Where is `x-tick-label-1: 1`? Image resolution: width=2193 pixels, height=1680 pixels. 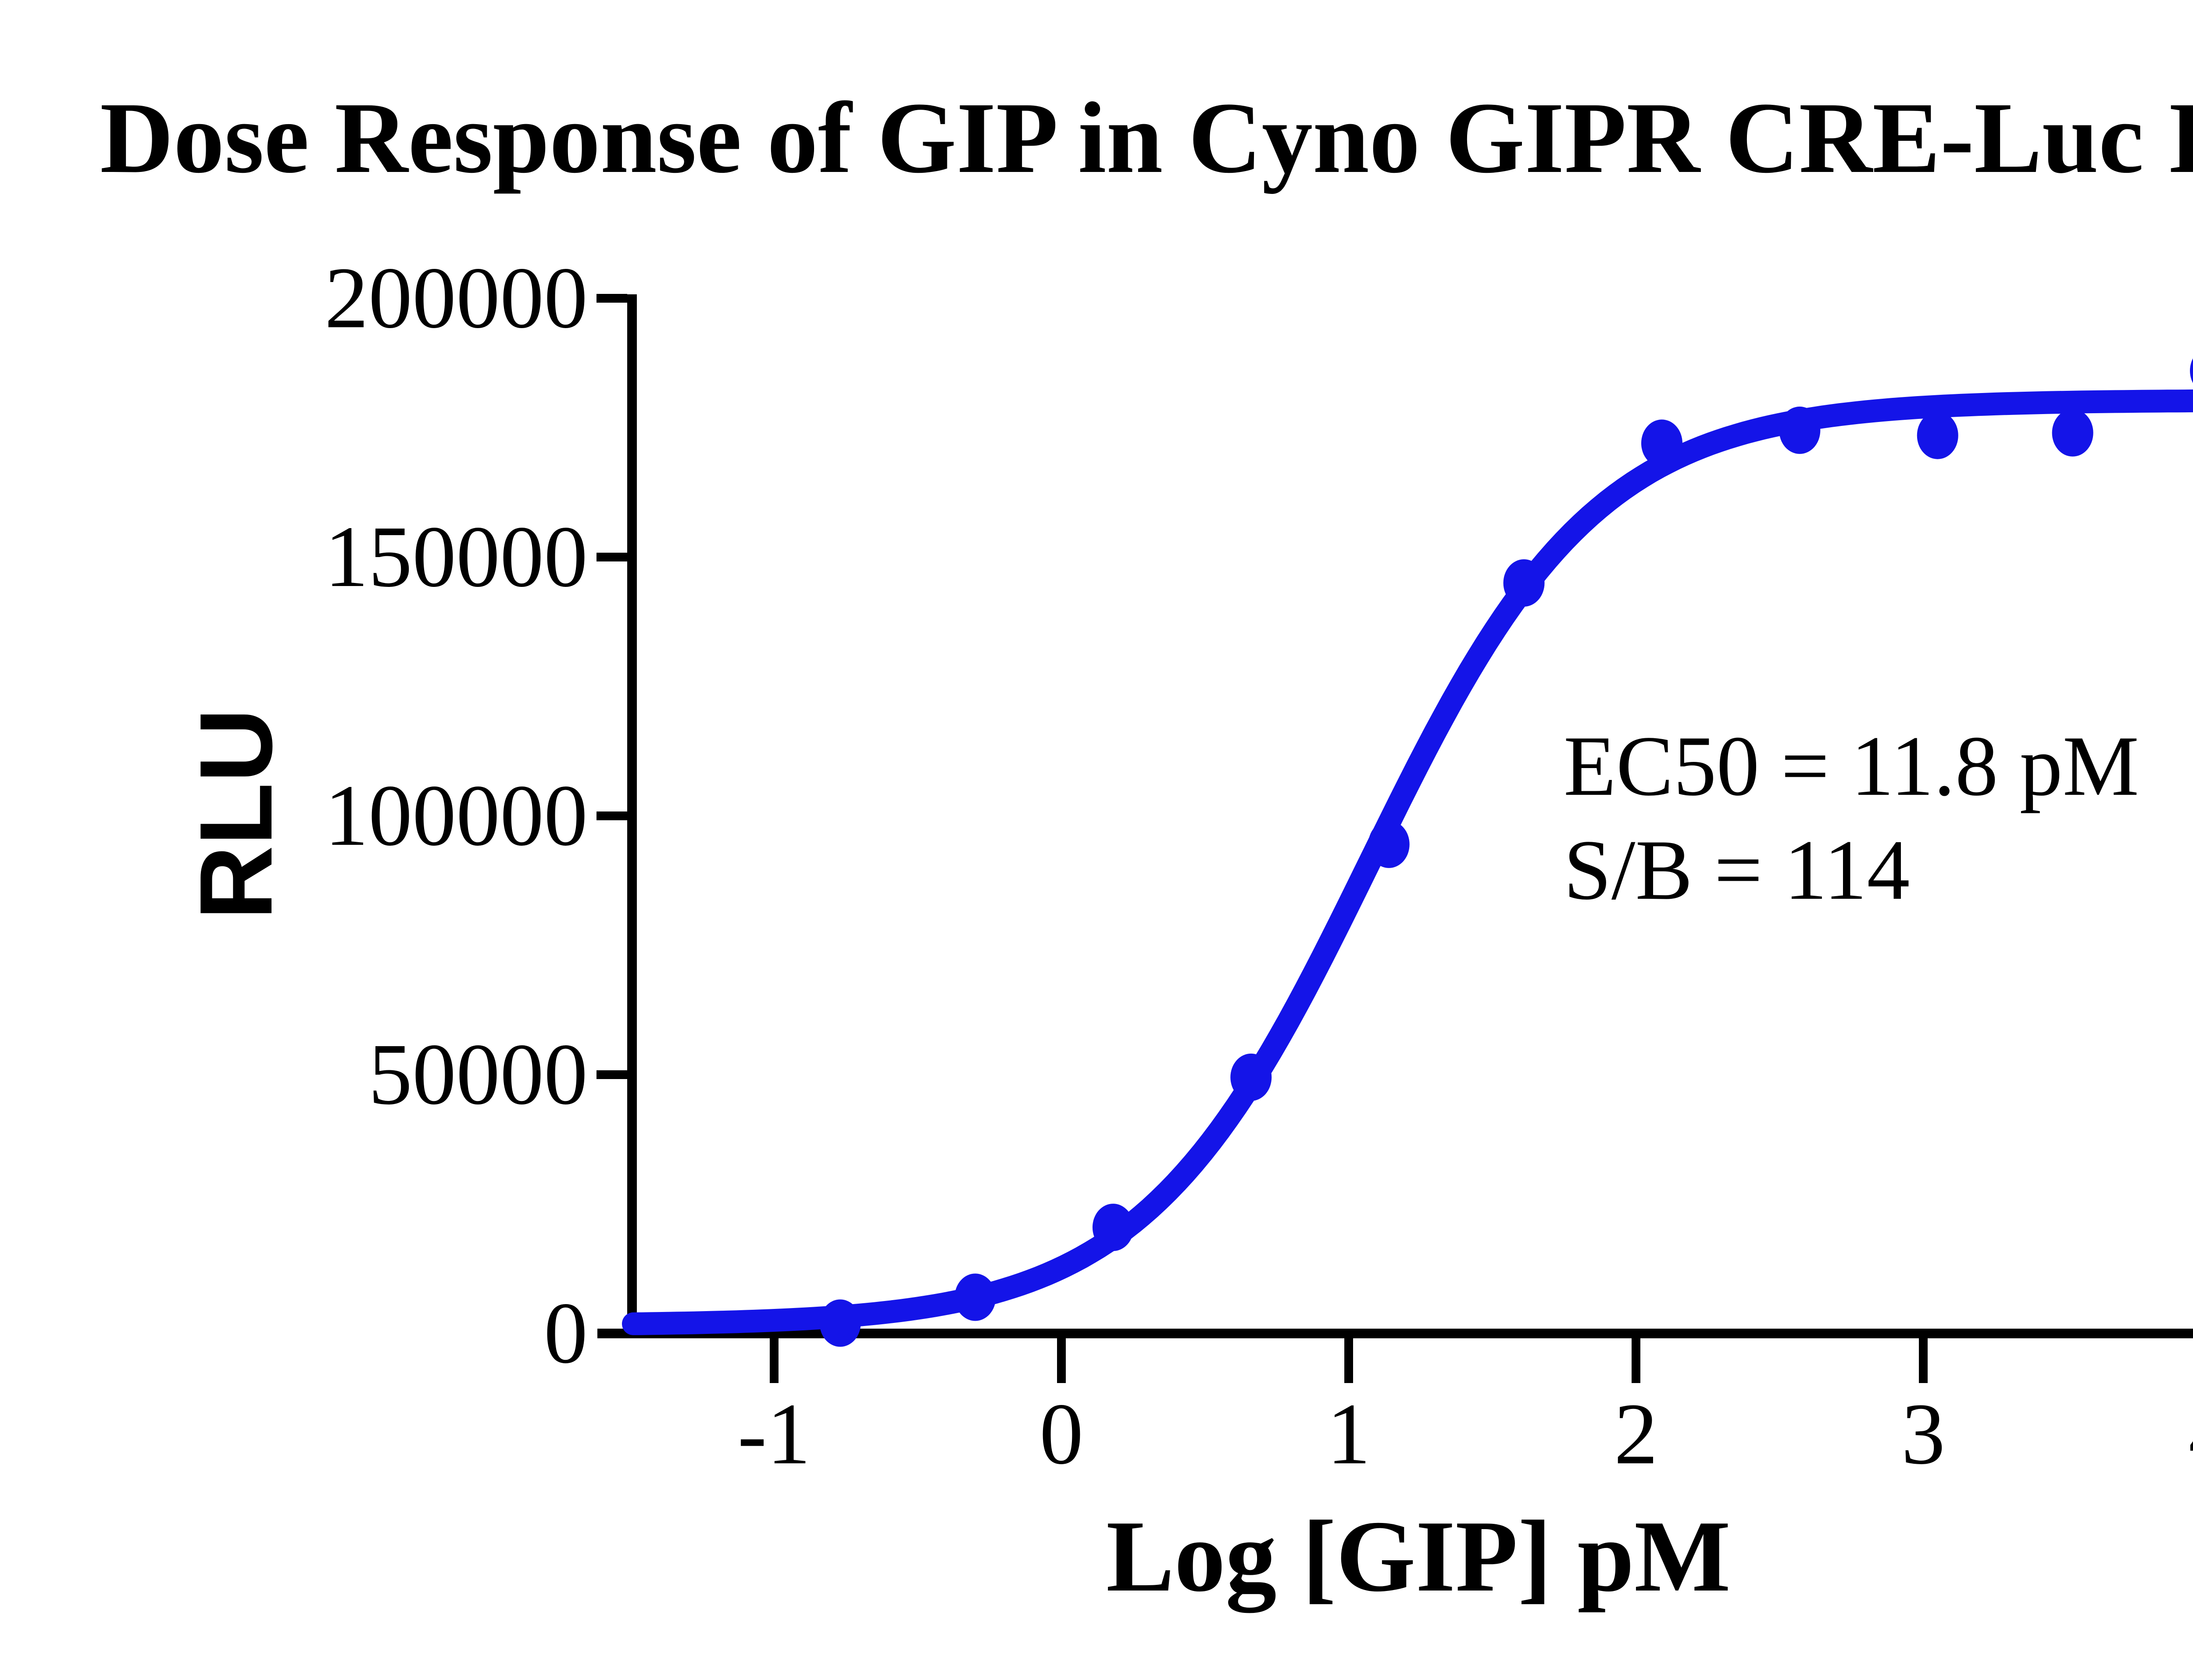
x-tick-label-1: 1 is located at coordinates (1349, 1434).